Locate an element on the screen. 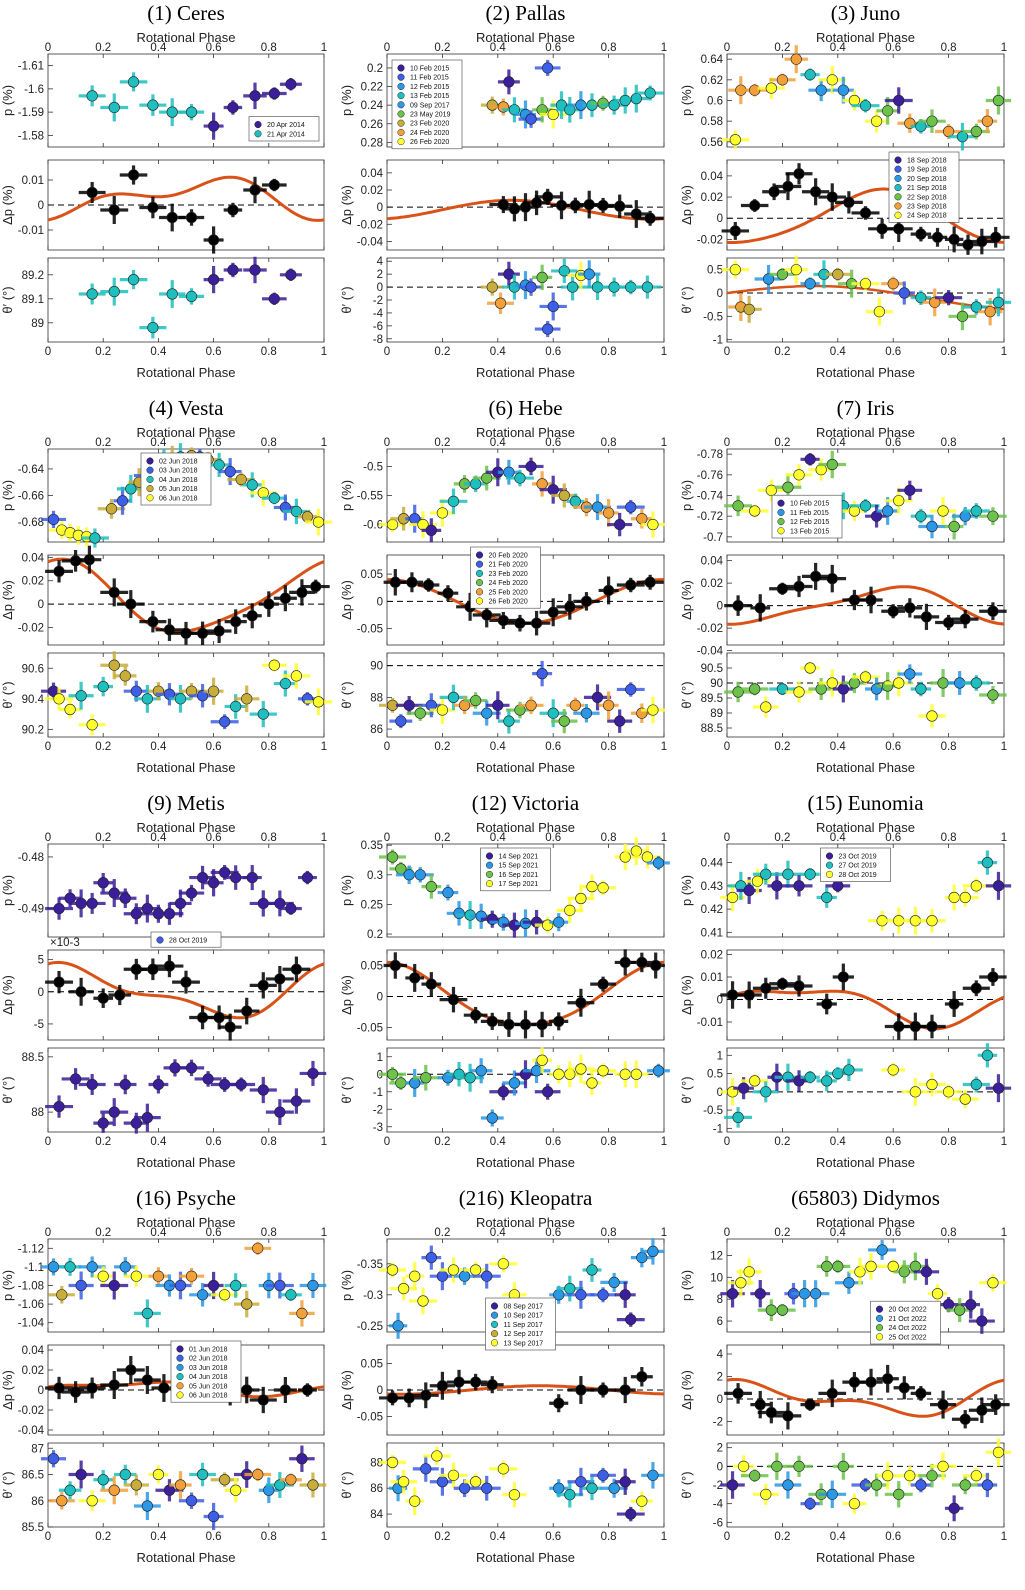 The image size is (1025, 1590). theta-panel-frame is located at coordinates (865, 695).